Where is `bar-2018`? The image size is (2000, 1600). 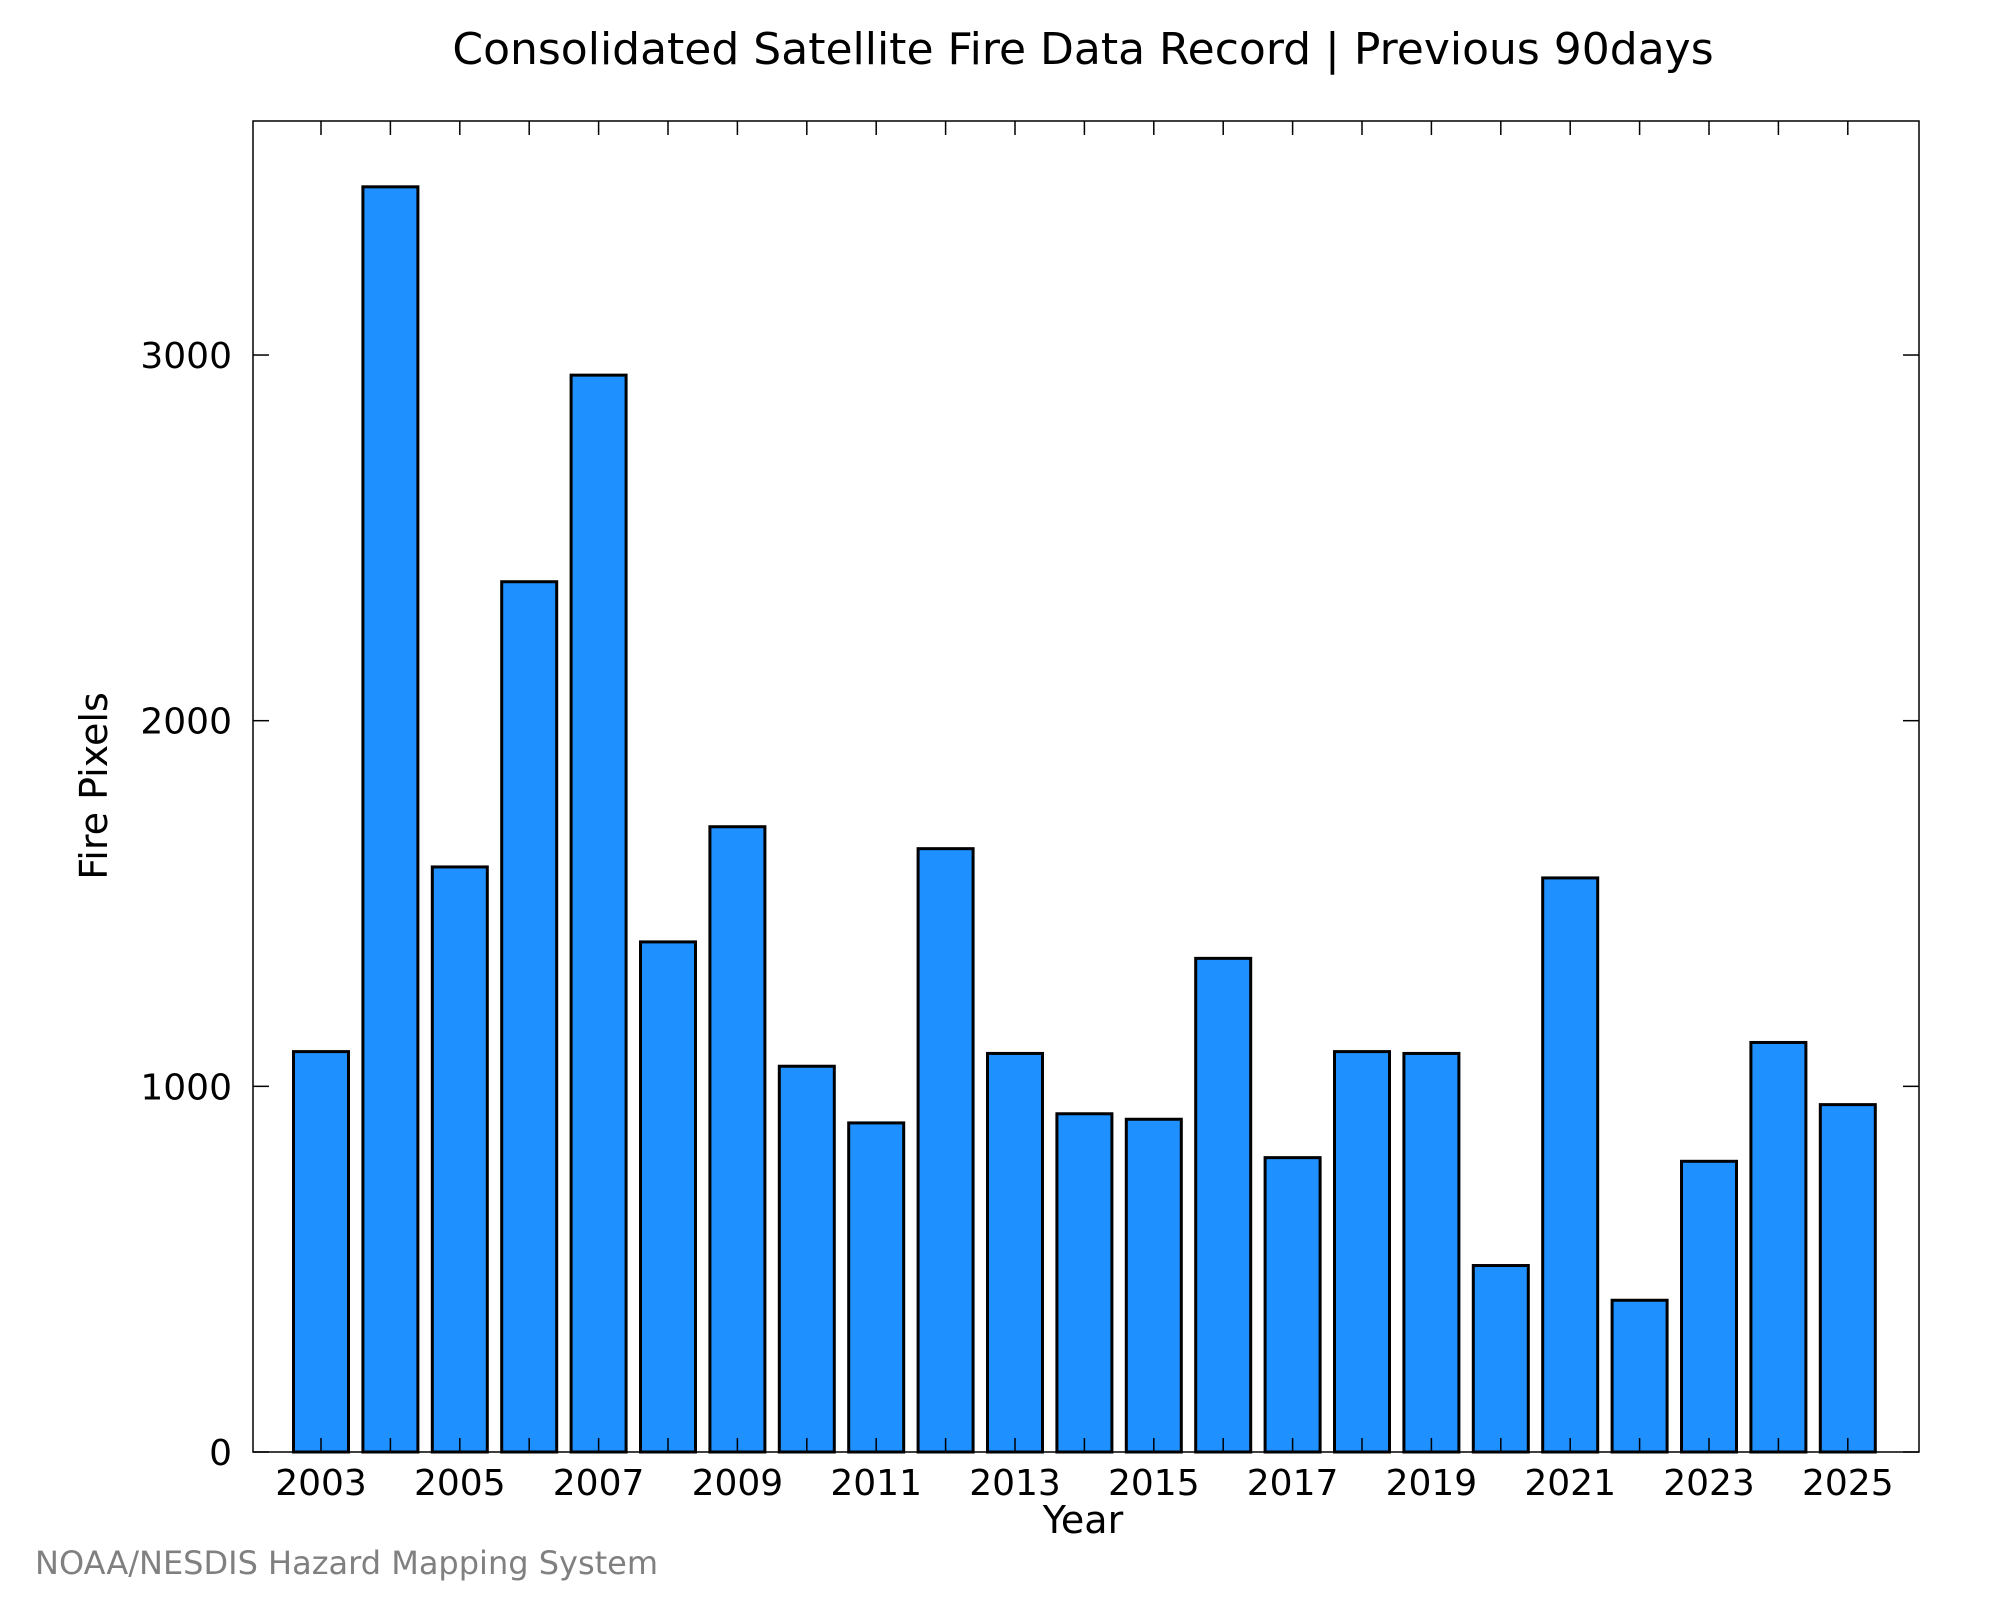 bar-2018 is located at coordinates (1362, 1252).